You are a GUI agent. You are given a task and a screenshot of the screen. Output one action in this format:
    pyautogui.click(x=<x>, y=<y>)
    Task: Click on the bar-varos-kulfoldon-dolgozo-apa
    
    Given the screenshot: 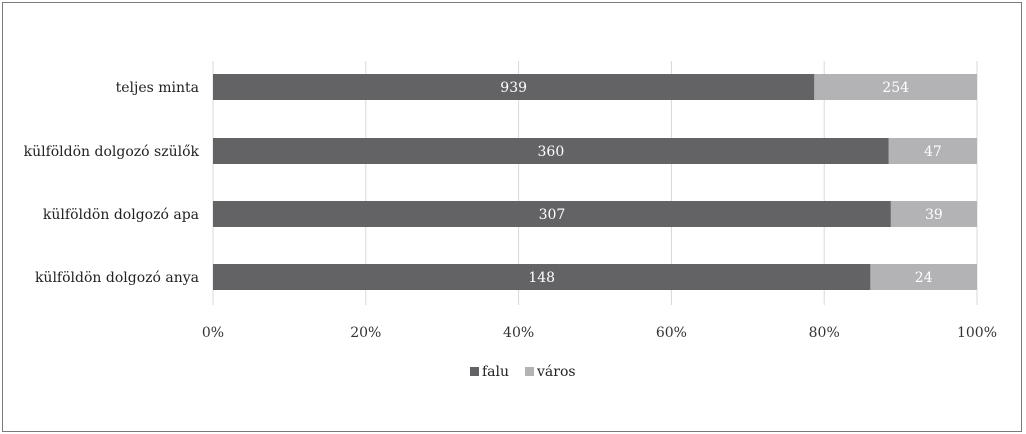 What is the action you would take?
    pyautogui.click(x=933, y=214)
    